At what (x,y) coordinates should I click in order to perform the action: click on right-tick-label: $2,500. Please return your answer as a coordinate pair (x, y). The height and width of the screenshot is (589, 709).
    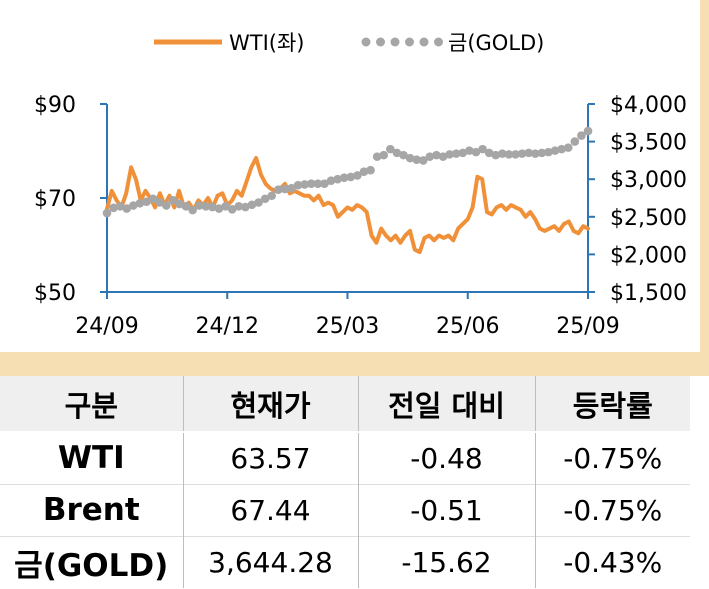
    Looking at the image, I should click on (648, 218).